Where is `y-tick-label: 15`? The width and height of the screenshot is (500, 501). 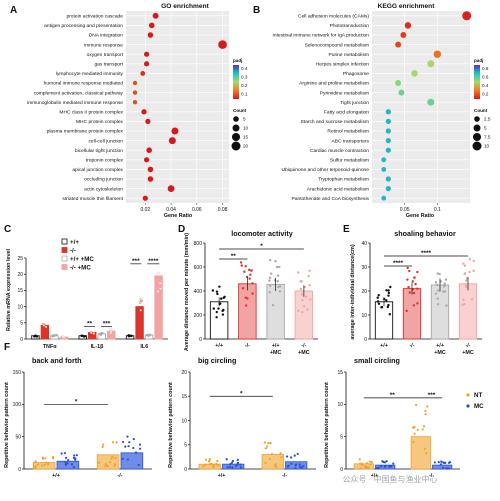
y-tick-label: 15 is located at coordinates (340, 373).